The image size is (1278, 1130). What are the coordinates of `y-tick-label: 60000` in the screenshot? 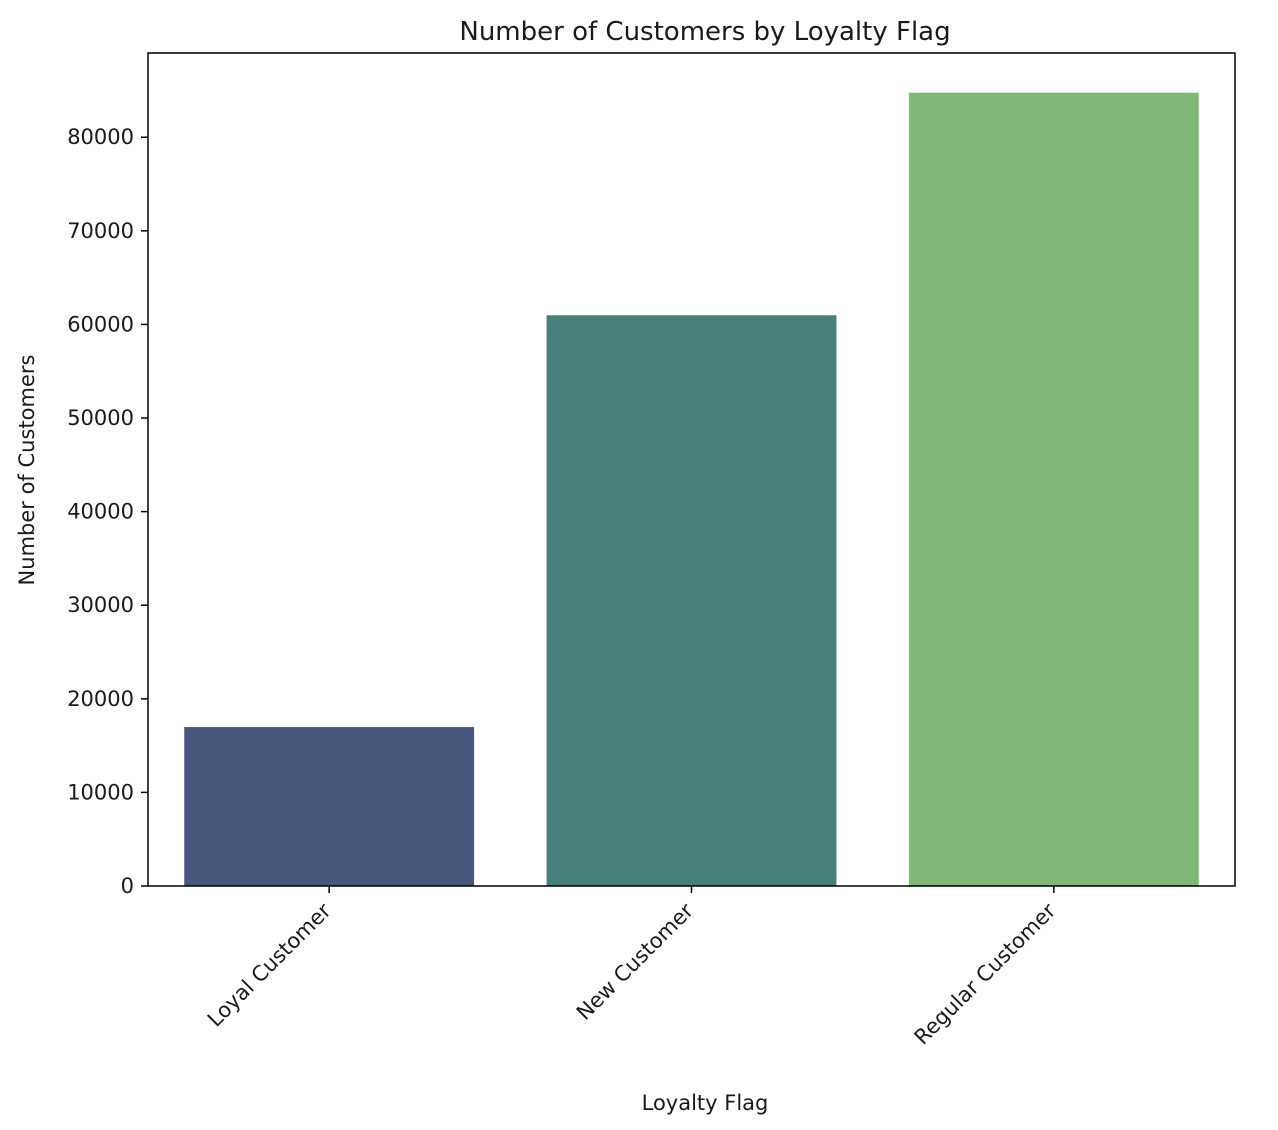 It's located at (100, 324).